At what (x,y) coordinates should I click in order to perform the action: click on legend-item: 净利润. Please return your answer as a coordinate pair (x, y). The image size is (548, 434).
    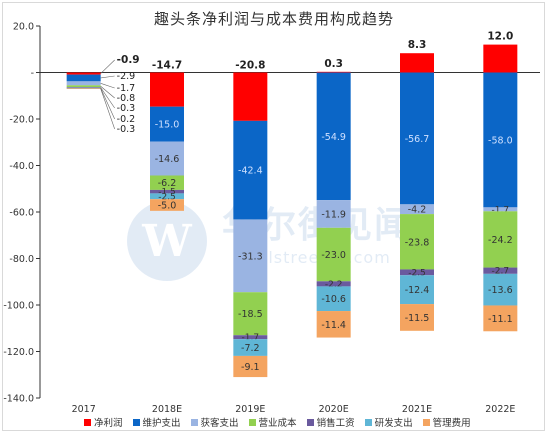
    Looking at the image, I should click on (103, 422).